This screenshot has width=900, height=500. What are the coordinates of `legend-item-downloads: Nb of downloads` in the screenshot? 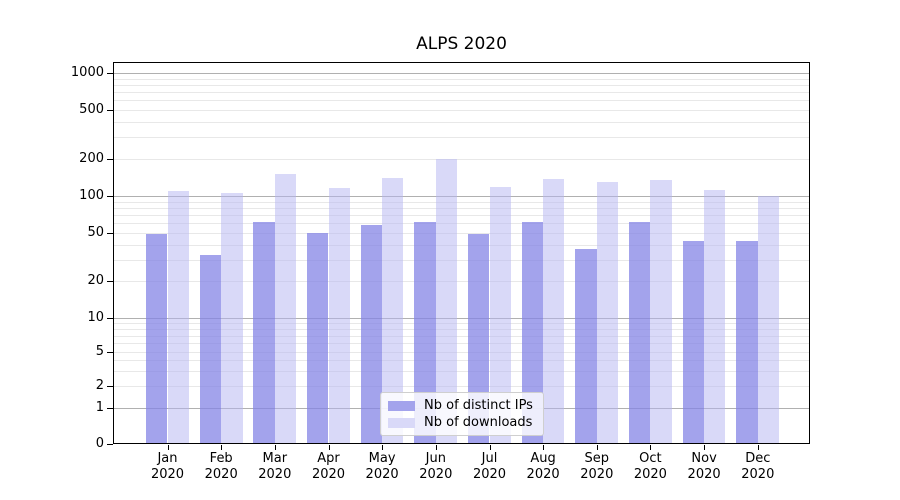 It's located at (461, 422).